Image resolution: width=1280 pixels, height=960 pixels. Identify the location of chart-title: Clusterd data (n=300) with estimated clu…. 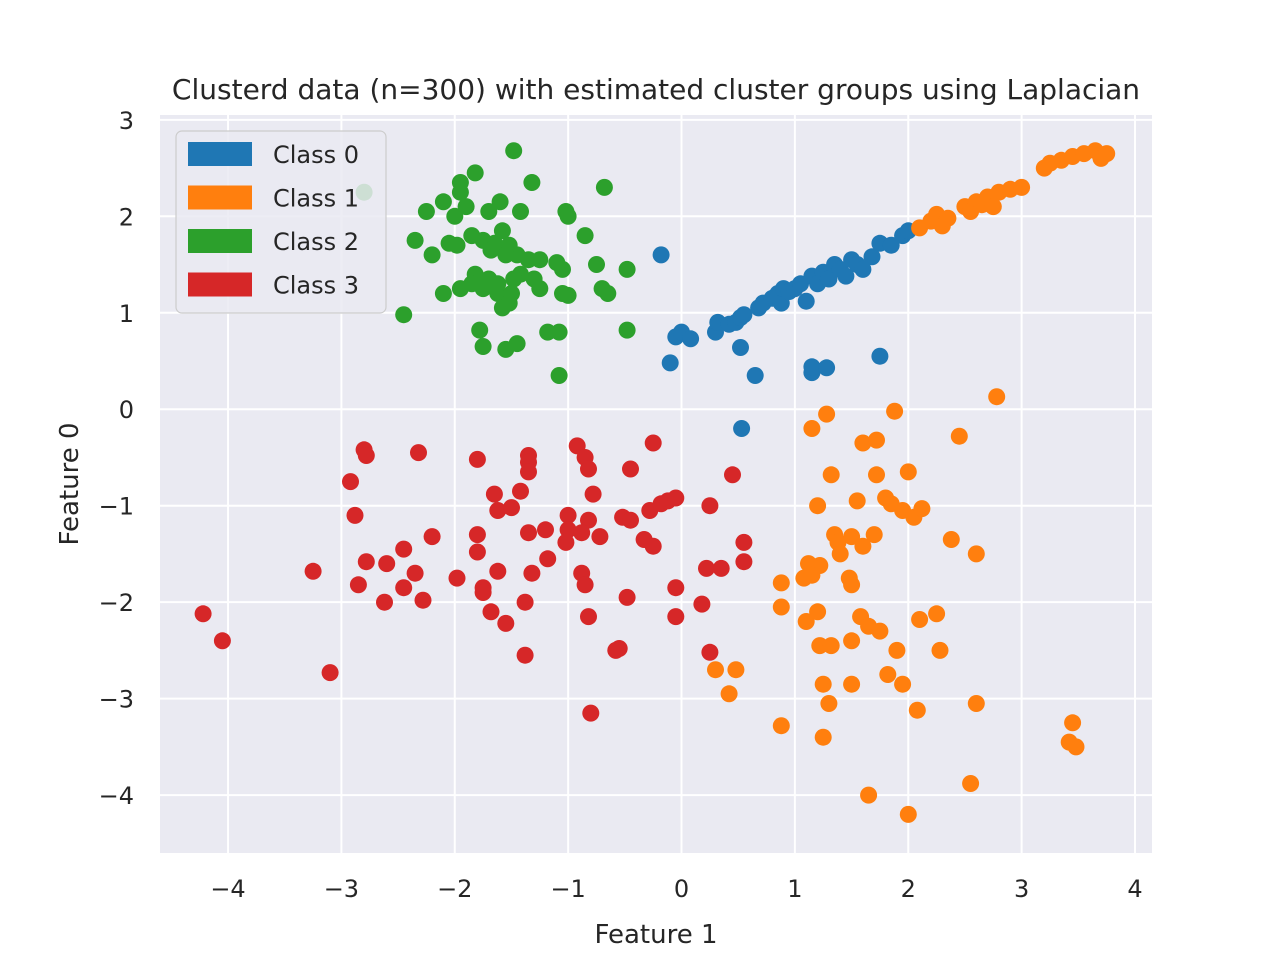
(656, 89).